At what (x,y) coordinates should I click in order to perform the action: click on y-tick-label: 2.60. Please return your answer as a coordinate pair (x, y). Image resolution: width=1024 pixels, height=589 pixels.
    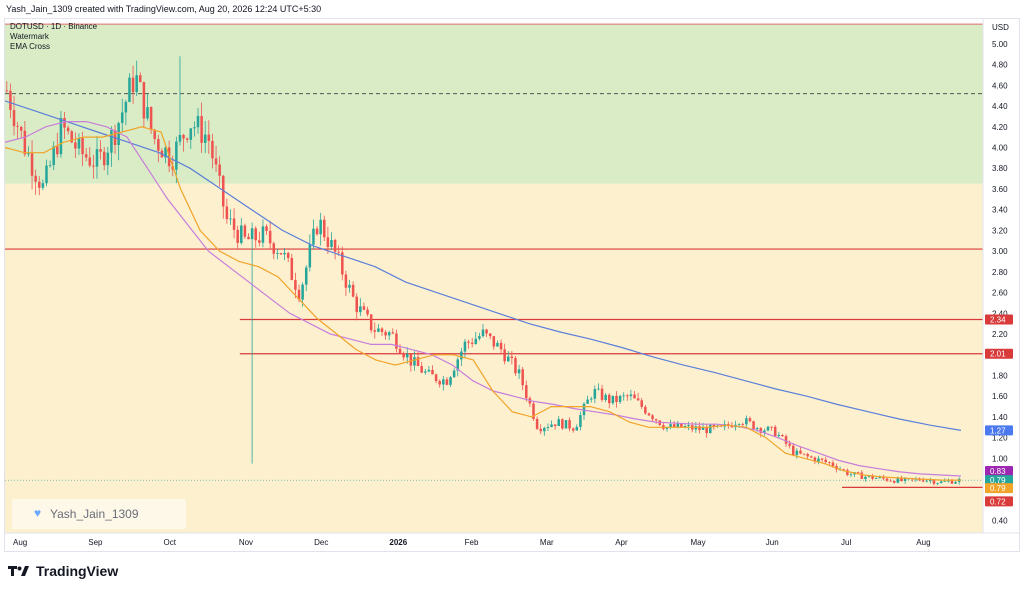
    Looking at the image, I should click on (1000, 293).